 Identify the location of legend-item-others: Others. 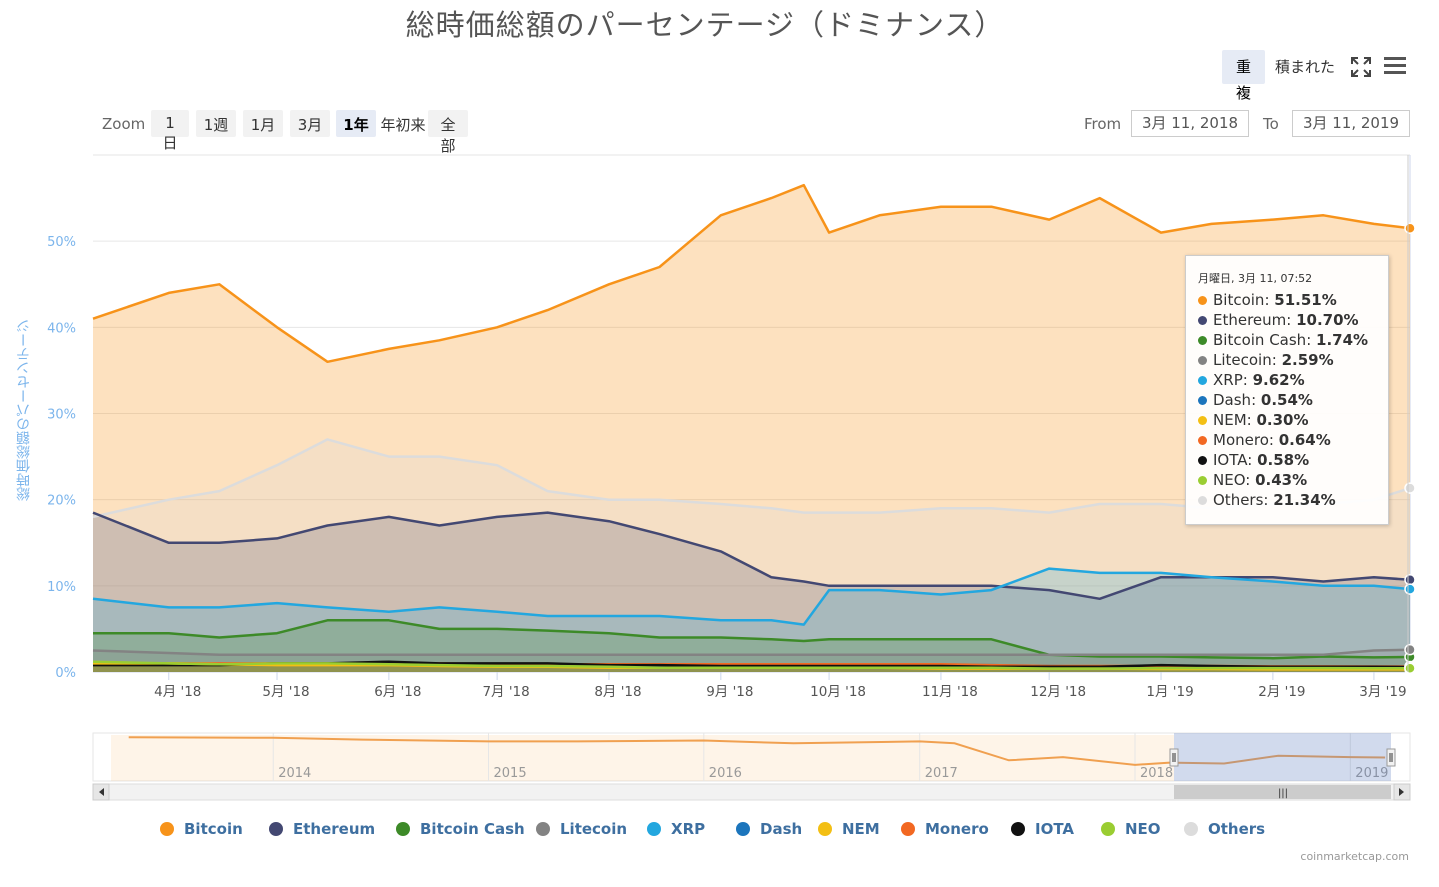
(1224, 829).